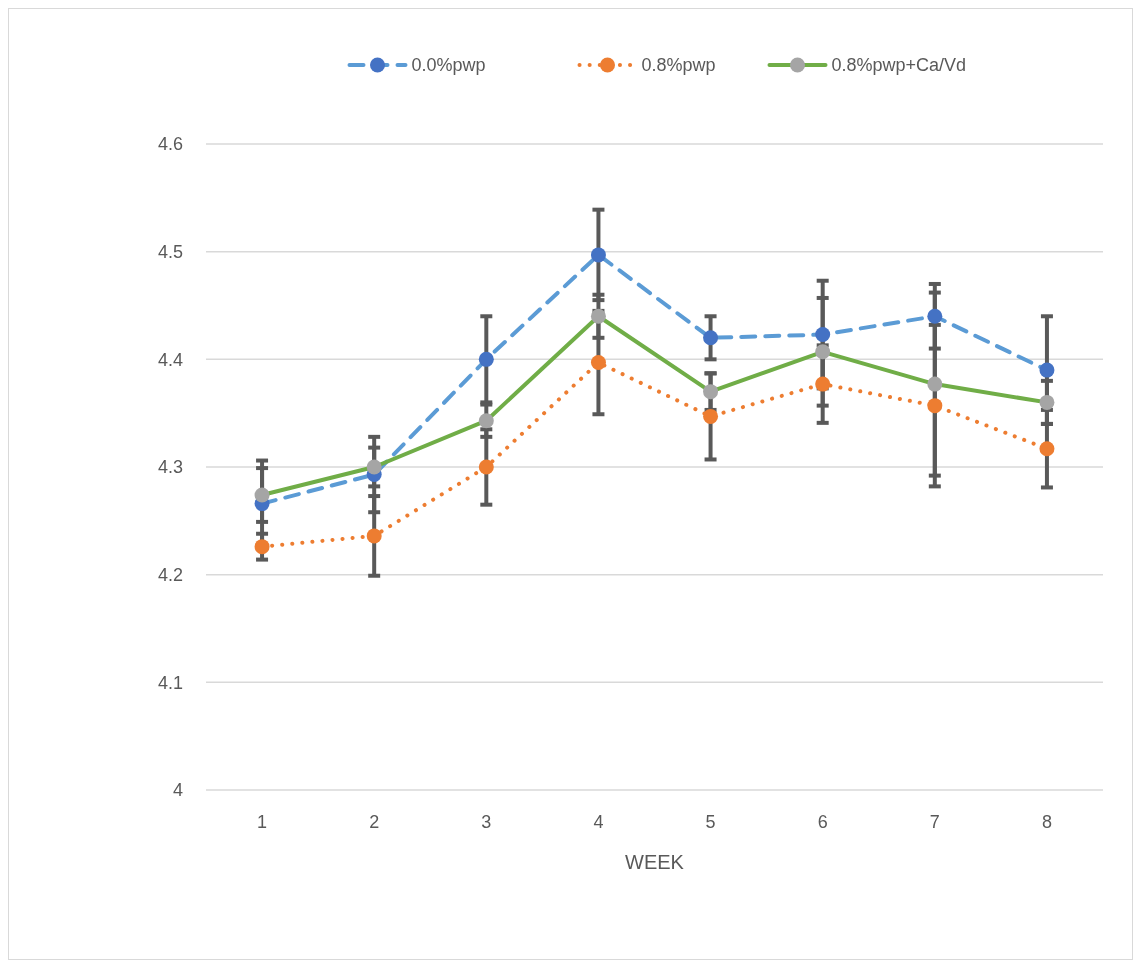  What do you see at coordinates (448, 65) in the screenshot?
I see `legend-label: 0.0%pwp` at bounding box center [448, 65].